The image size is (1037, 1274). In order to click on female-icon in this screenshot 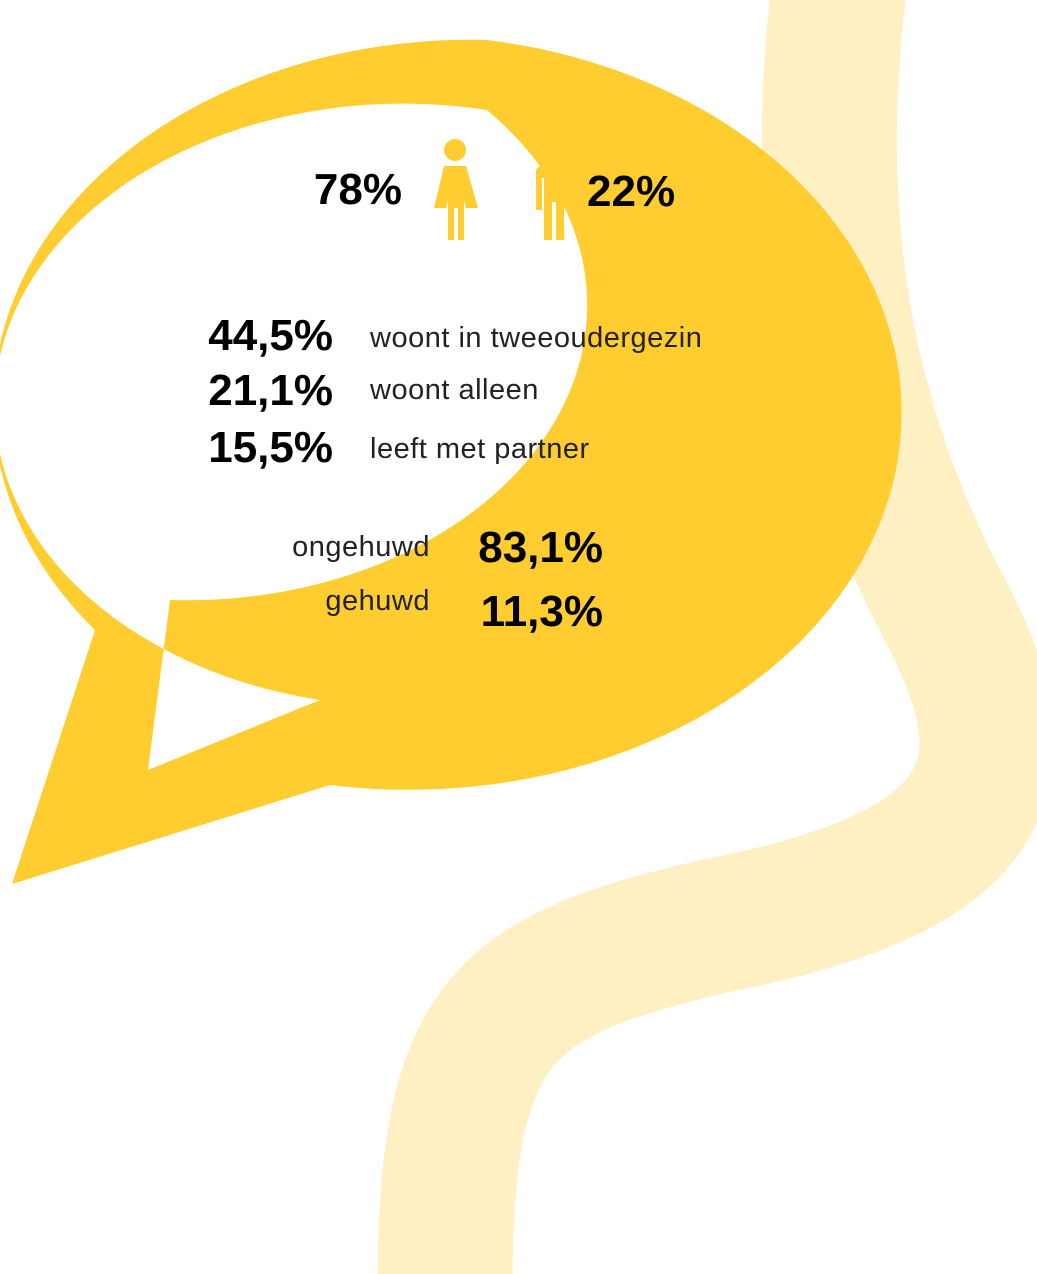, I will do `click(456, 189)`.